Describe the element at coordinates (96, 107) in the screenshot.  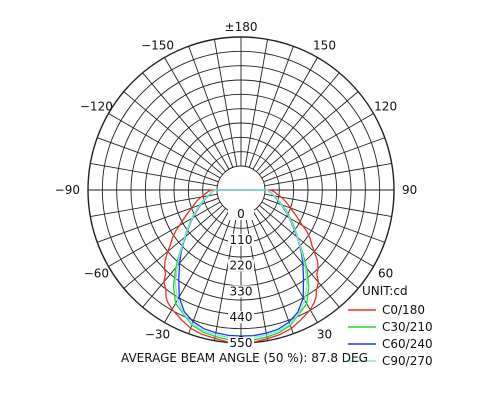
I see `angle-label: −120` at that location.